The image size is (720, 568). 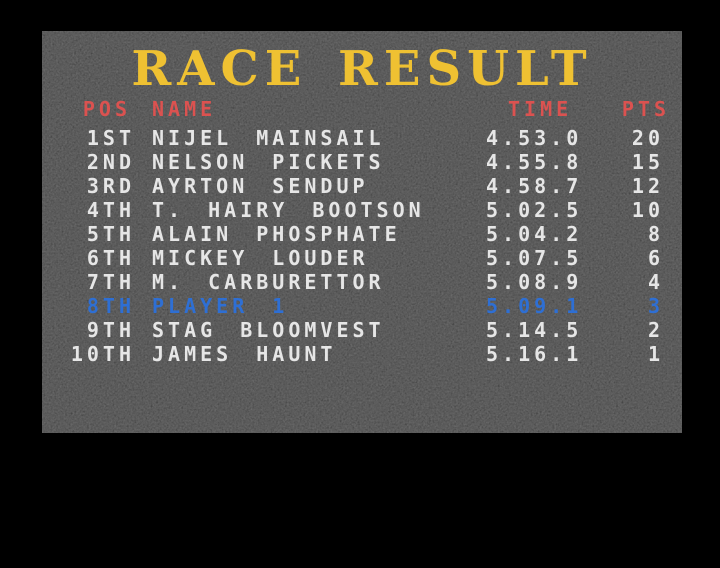 I want to click on table-row: 7TH M. CARBURETTOR 5.08.9 4, so click(x=362, y=282).